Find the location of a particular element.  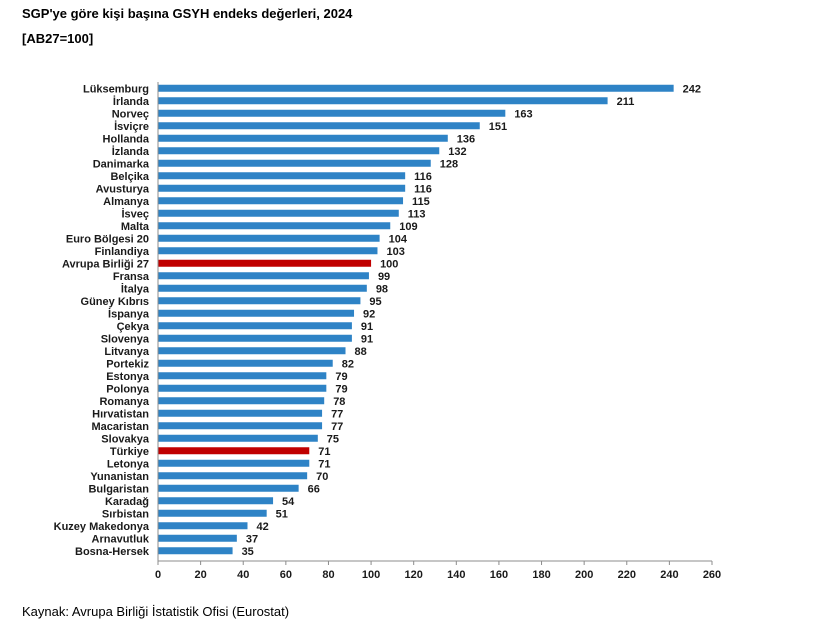

x-tick-label: 240 is located at coordinates (669, 575).